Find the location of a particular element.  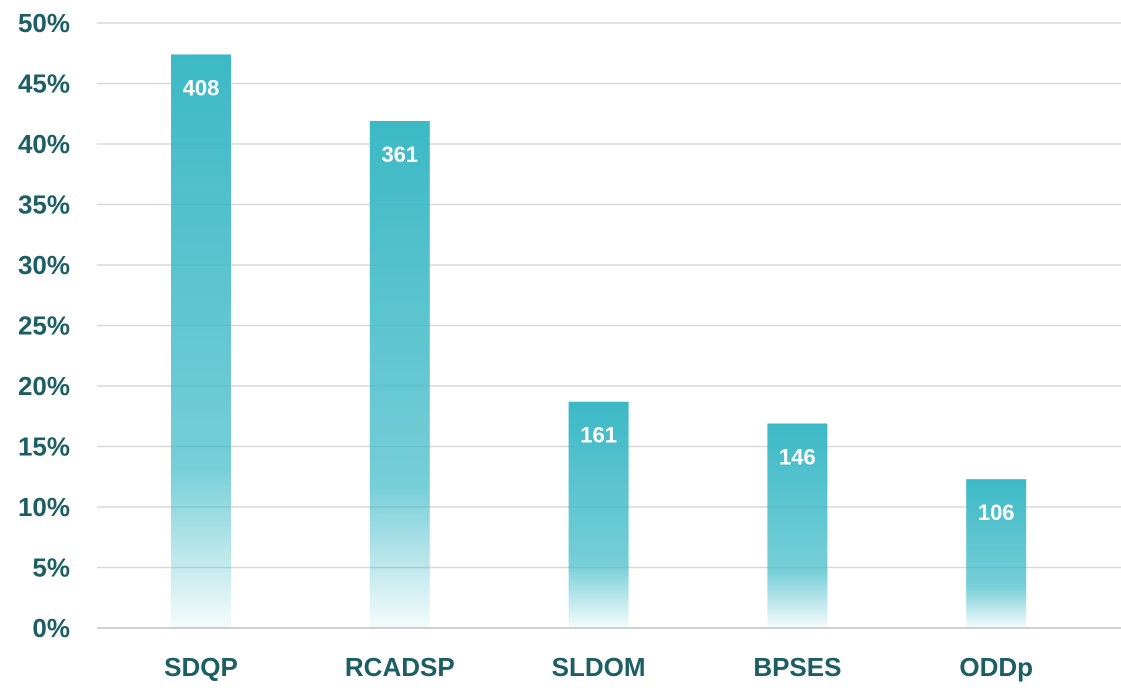

data-label: 161 is located at coordinates (598, 435).